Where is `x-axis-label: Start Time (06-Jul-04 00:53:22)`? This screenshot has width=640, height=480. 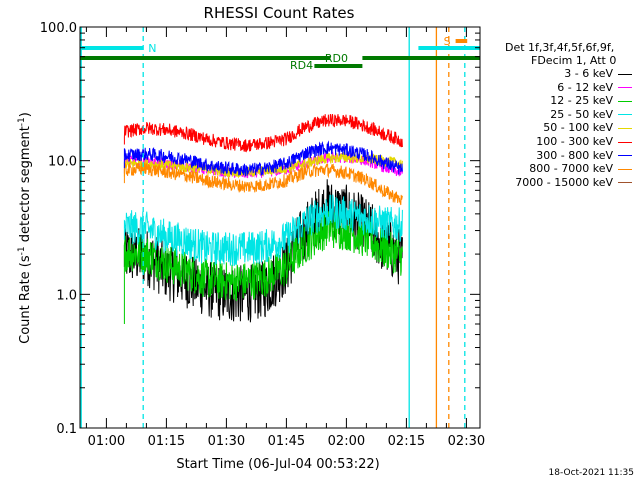
x-axis-label: Start Time (06-Jul-04 00:53:22) is located at coordinates (277, 464).